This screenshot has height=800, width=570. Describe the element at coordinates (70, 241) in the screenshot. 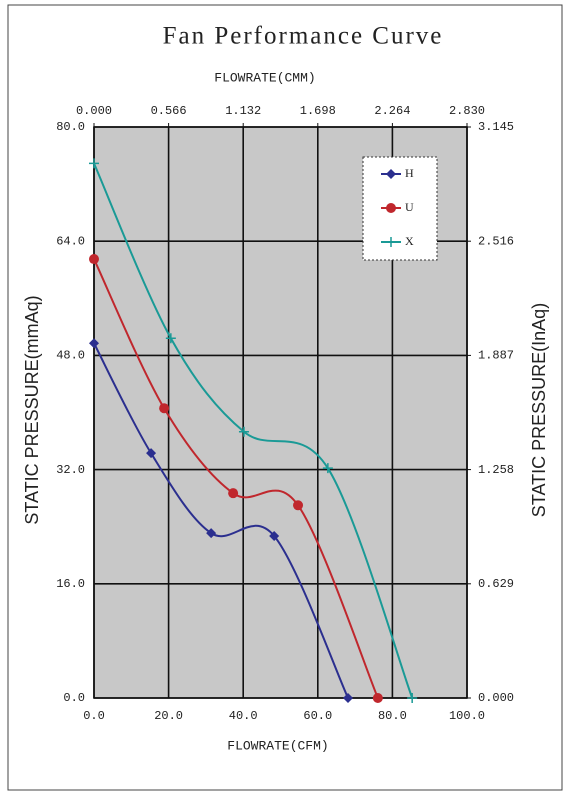

I see `y-tick-label: 64.0` at that location.